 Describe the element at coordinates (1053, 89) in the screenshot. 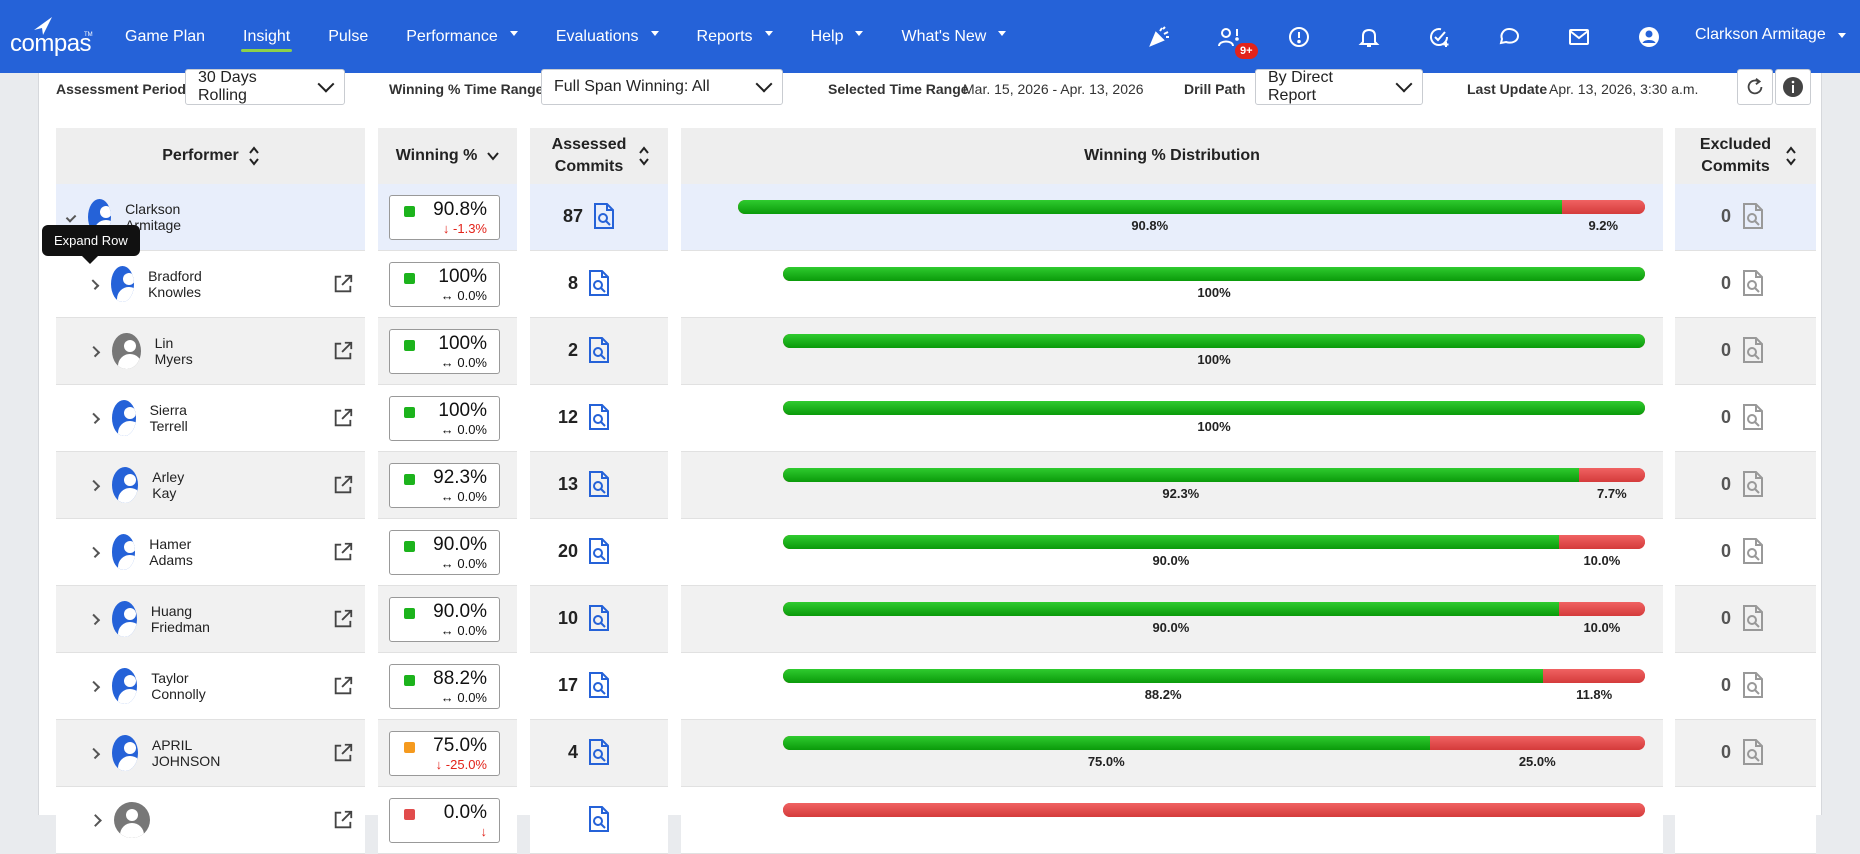

I see `selected-time-range-value: Mar. 15, 2026 - Apr. 13, 2026` at that location.